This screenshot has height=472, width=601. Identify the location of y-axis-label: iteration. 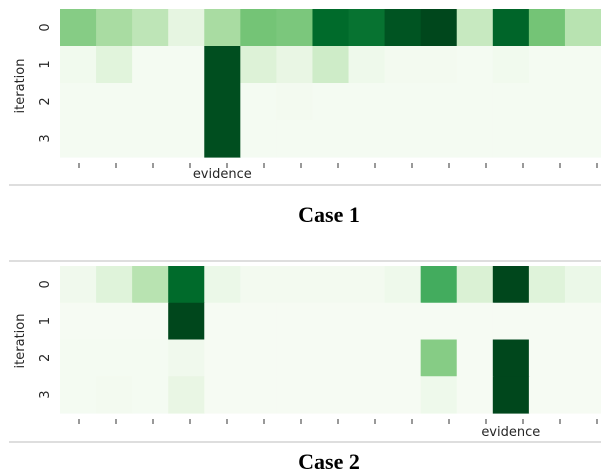
(20, 341).